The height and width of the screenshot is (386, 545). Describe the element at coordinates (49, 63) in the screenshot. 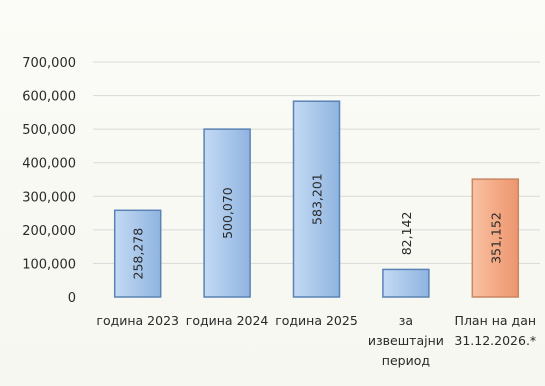

I see `y-tick-label: 700,000` at that location.